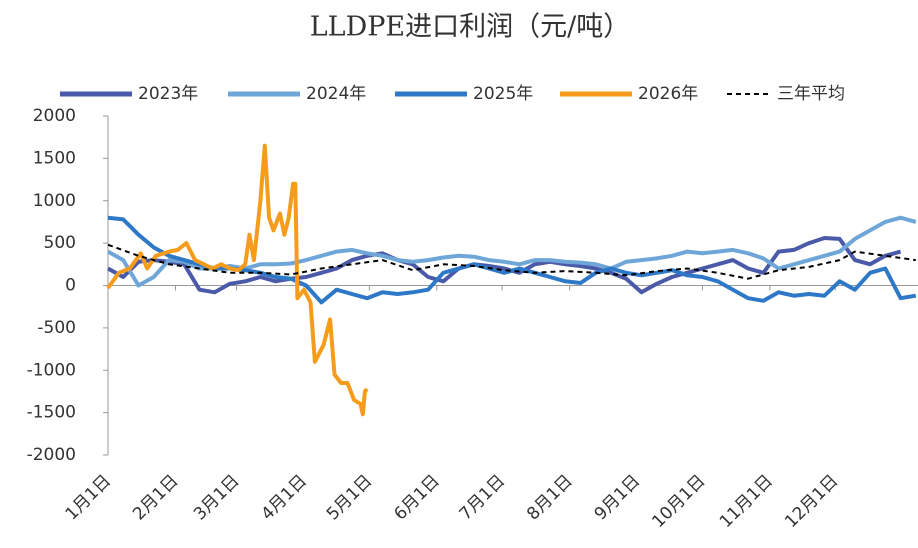 The height and width of the screenshot is (548, 918). What do you see at coordinates (51, 455) in the screenshot?
I see `y-tick-label: -2000` at bounding box center [51, 455].